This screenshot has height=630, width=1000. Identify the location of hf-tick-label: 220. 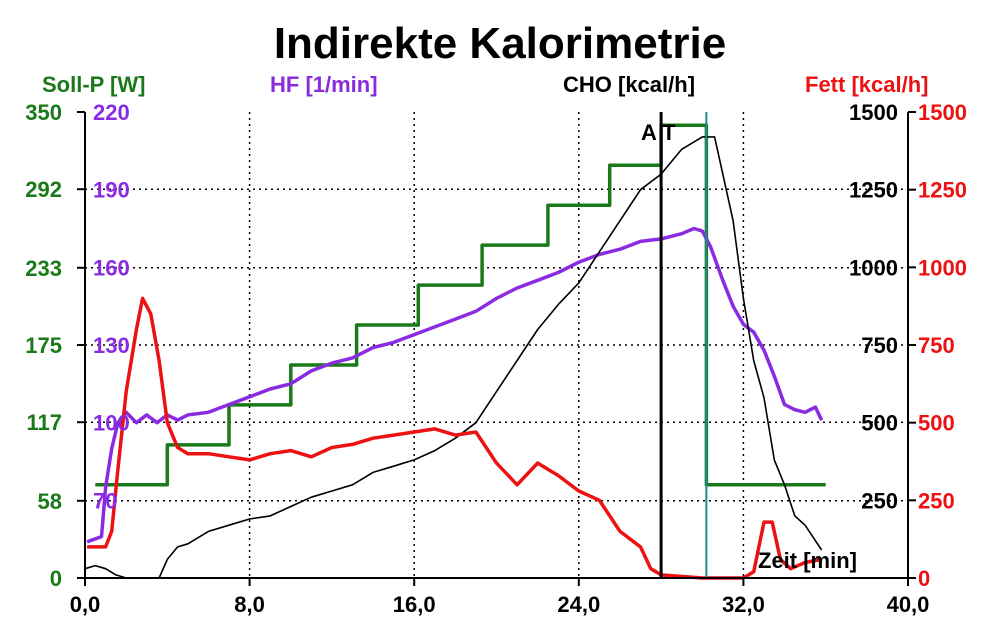
(111, 112).